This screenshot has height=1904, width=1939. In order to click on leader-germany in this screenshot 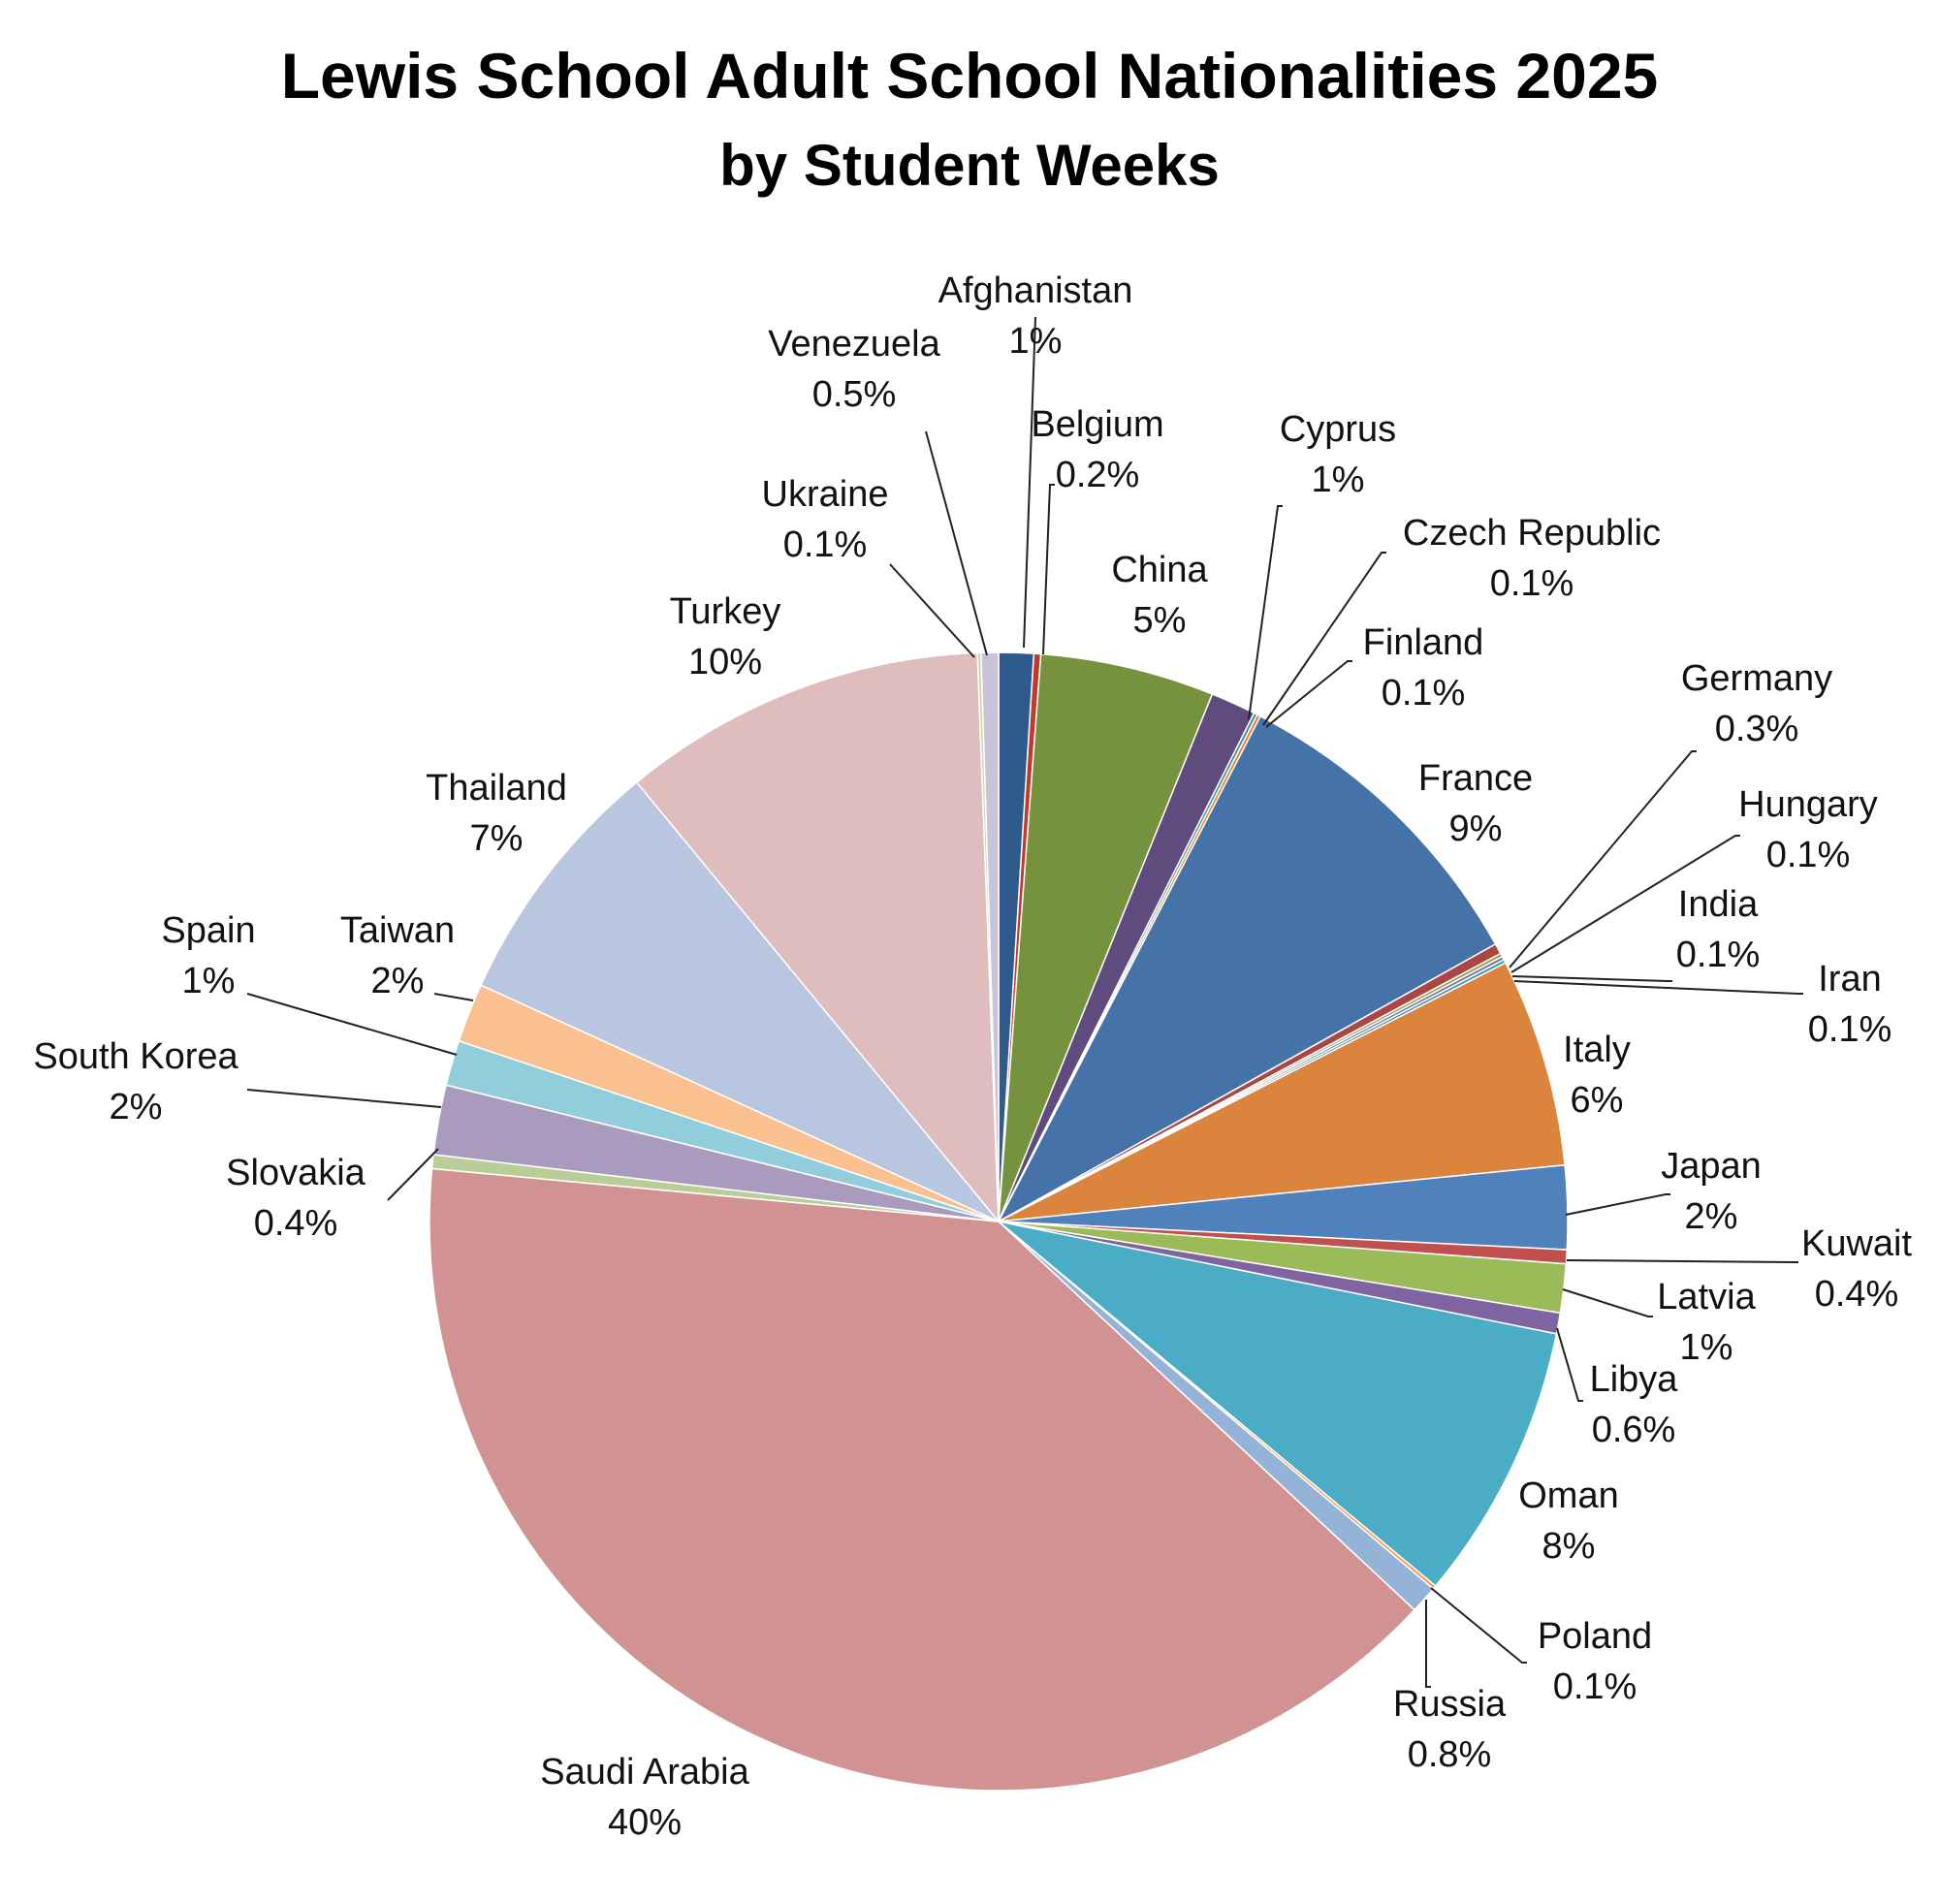, I will do `click(1603, 859)`.